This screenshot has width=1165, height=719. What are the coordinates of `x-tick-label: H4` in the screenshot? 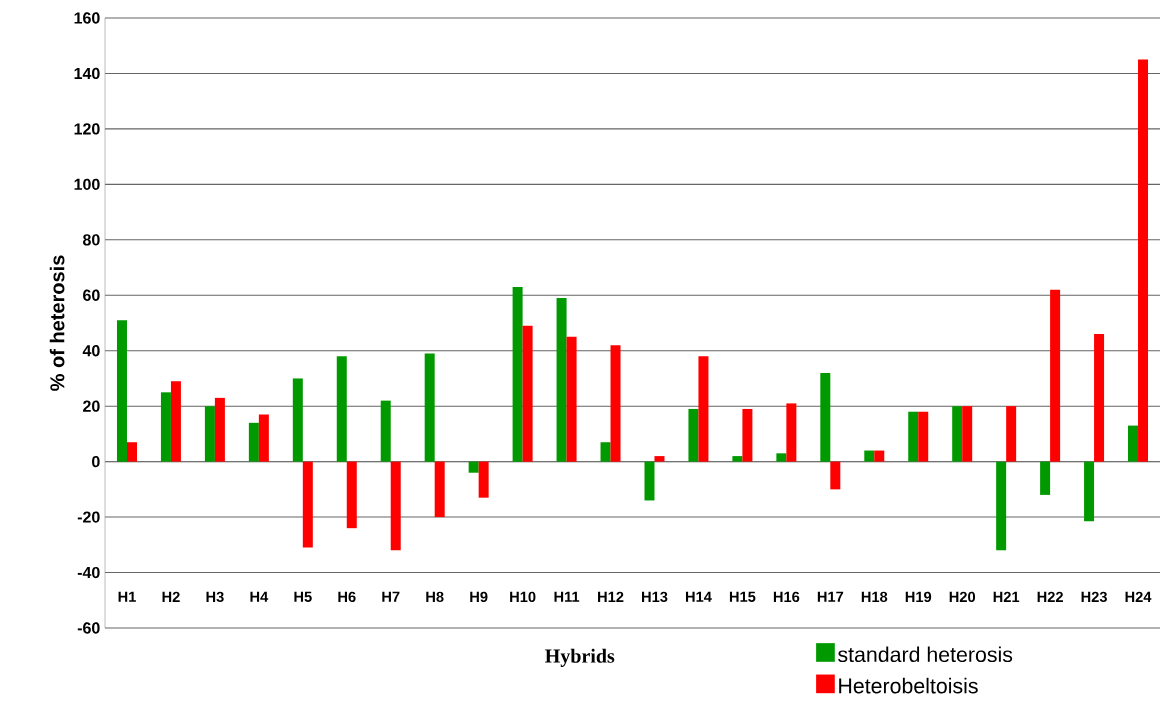 It's located at (259, 596).